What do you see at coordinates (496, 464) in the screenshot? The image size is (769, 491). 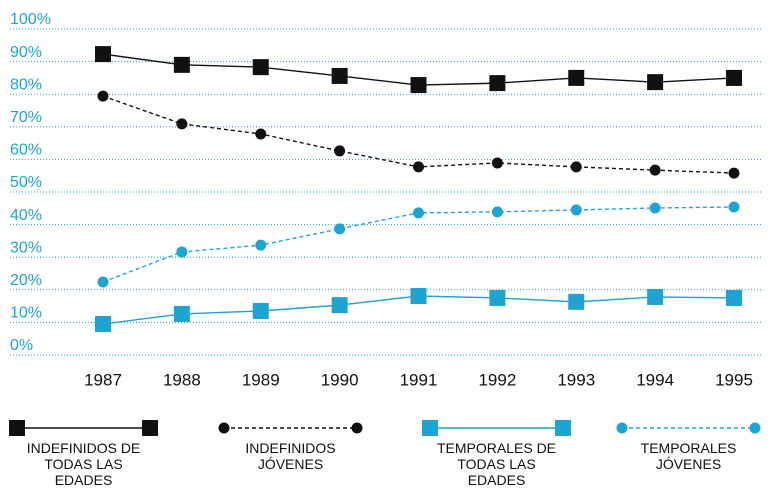 I see `legend-label: TEMPORALES DE TODAS LAS EDADES` at bounding box center [496, 464].